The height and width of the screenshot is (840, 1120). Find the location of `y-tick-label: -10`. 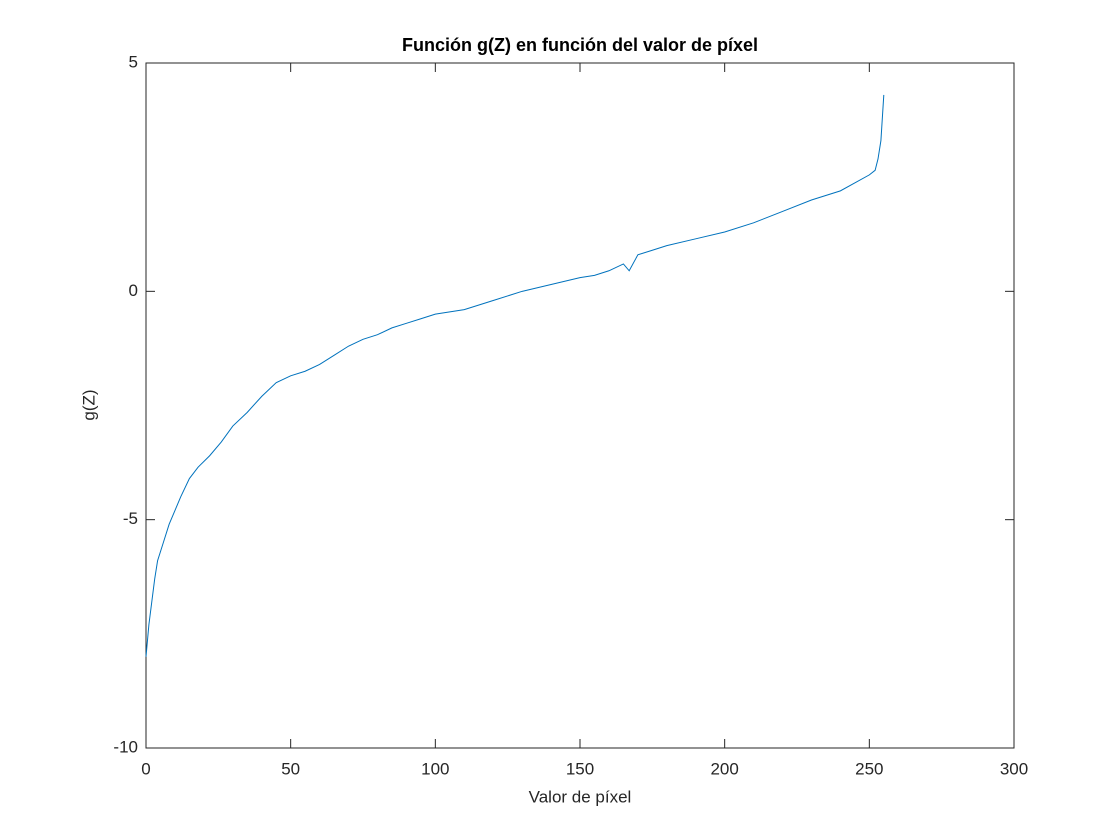

y-tick-label: -10 is located at coordinates (125, 746).